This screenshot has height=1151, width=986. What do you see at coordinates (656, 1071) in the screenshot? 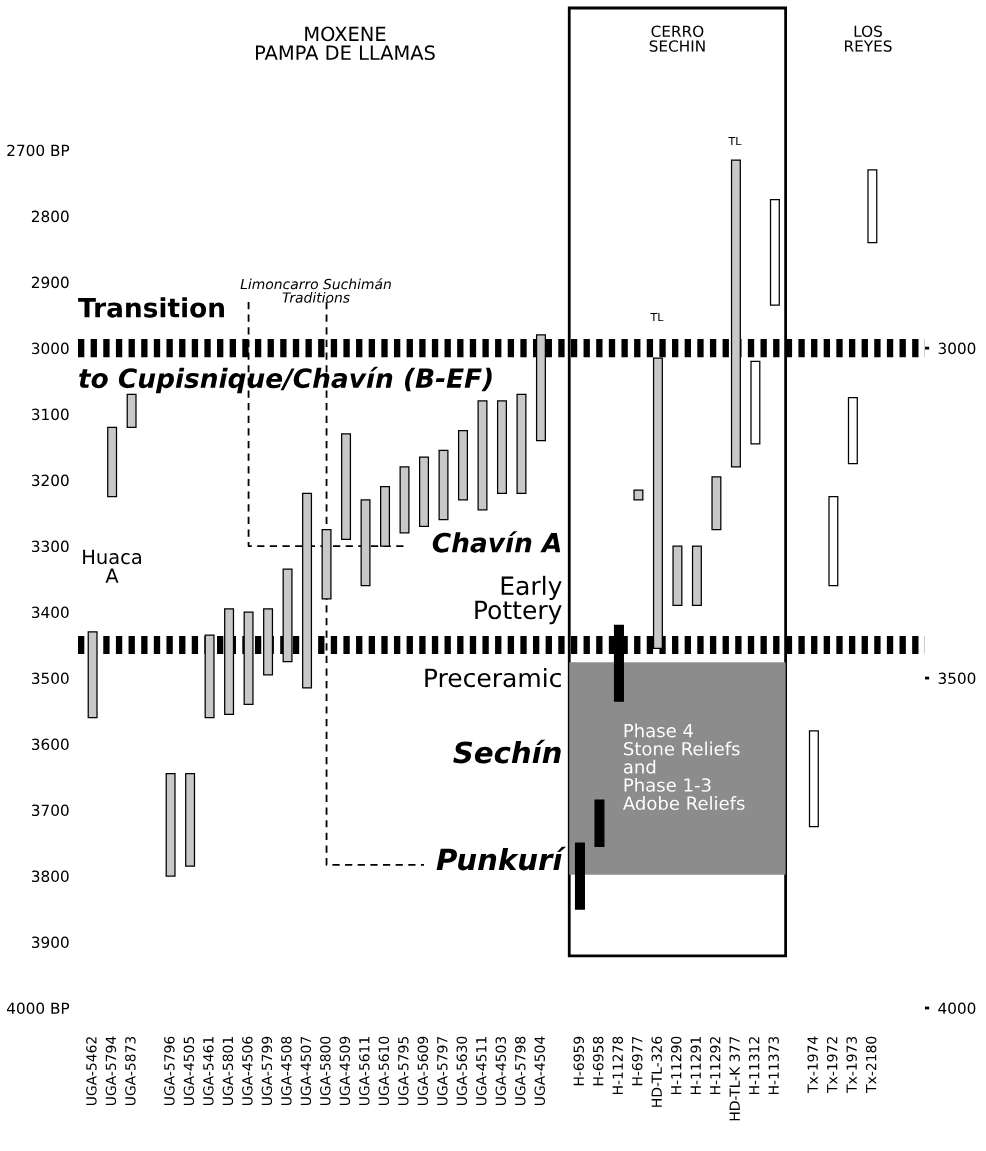
I see `x-tick-label: HD-TL-326` at bounding box center [656, 1071].